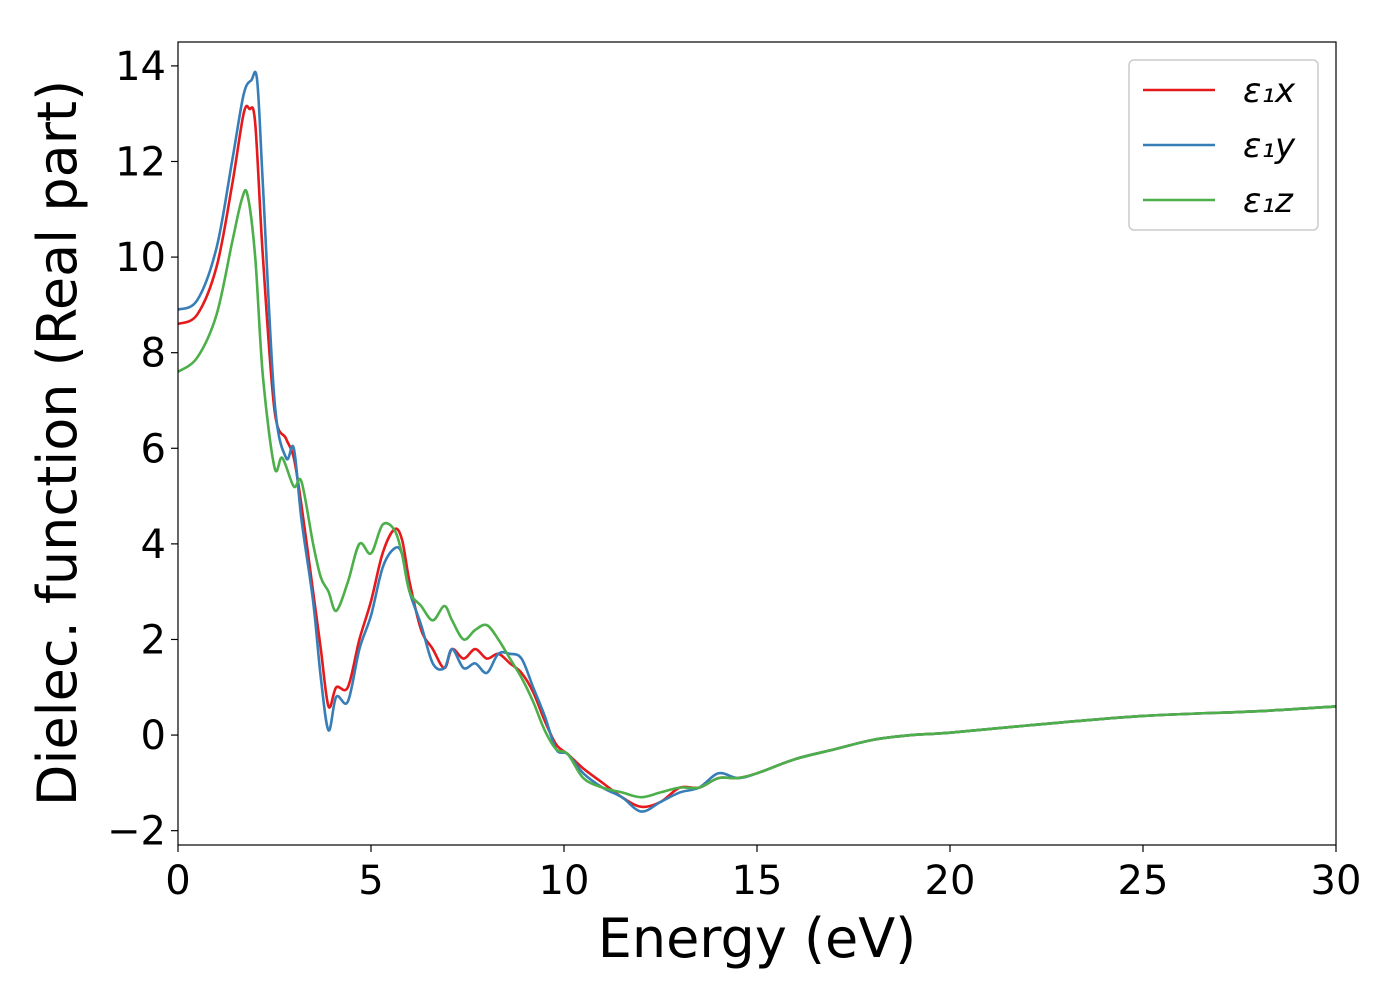  What do you see at coordinates (140, 67) in the screenshot?
I see `y-tick-label: 14` at bounding box center [140, 67].